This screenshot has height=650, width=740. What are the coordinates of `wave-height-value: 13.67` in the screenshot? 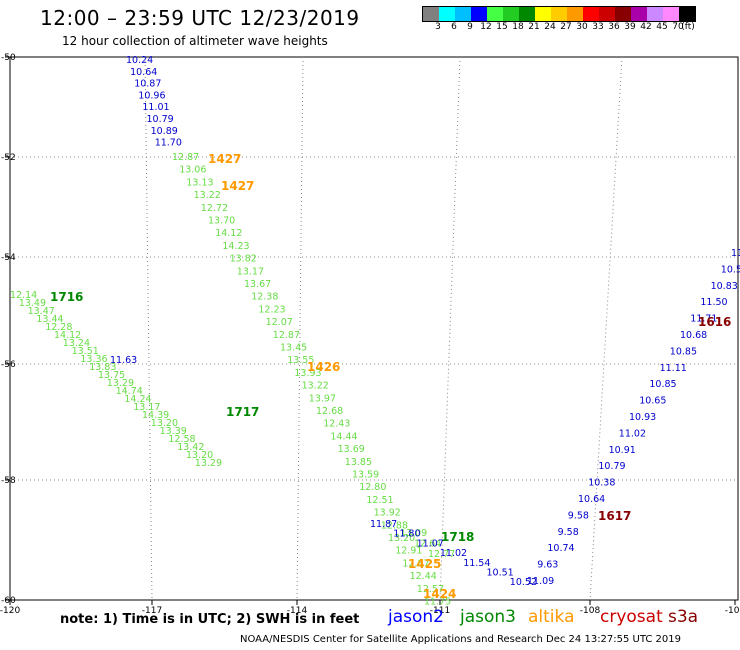 It's located at (257, 284).